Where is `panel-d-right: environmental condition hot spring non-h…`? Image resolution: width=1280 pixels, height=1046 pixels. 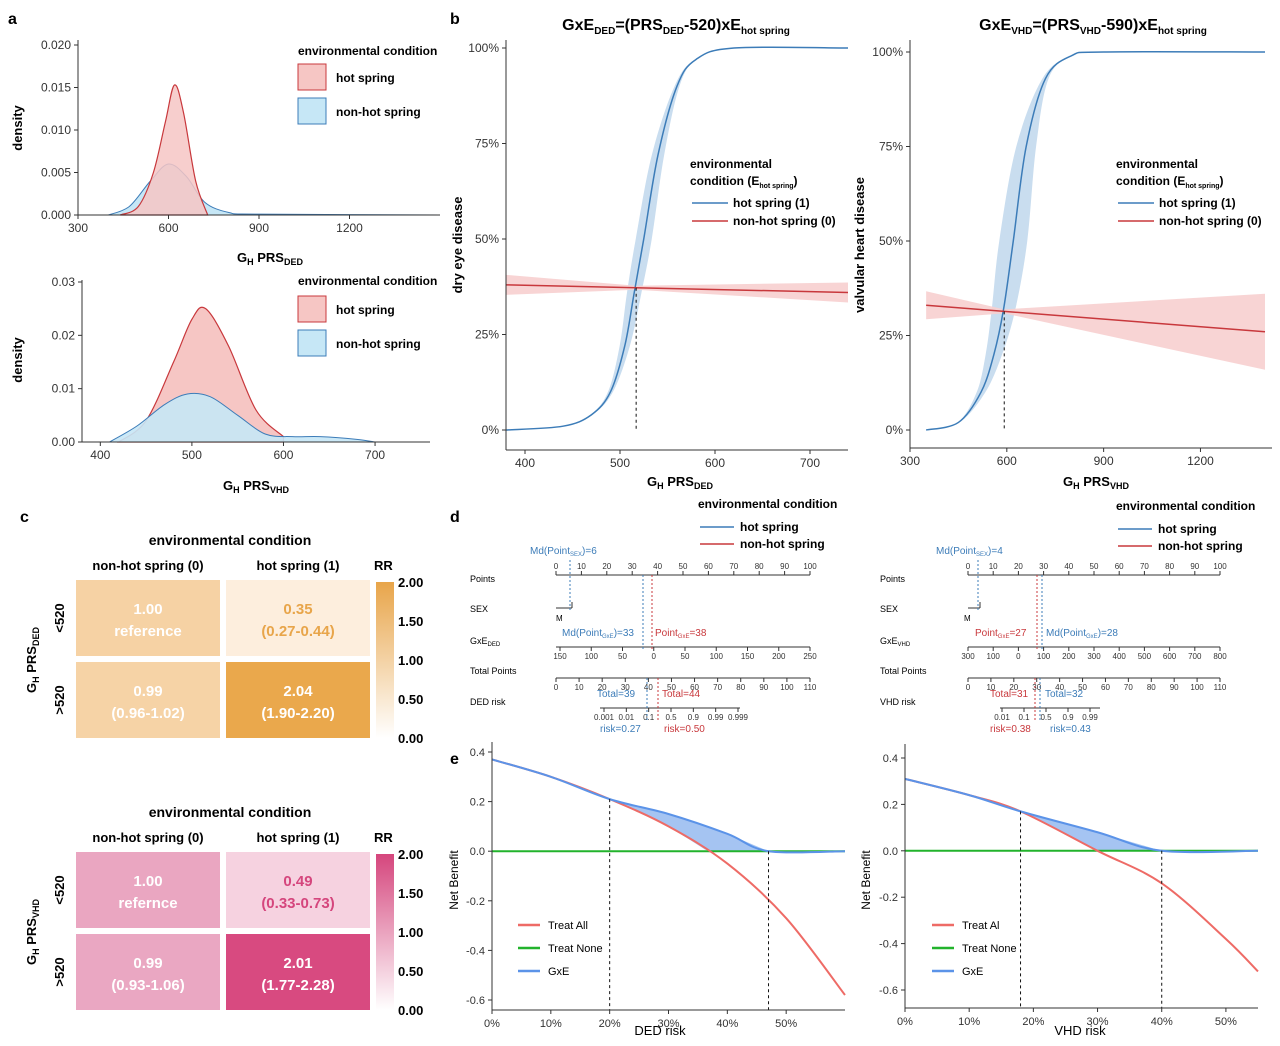 panel-d-right: environmental condition hot spring non-h… is located at coordinates (1067, 617).